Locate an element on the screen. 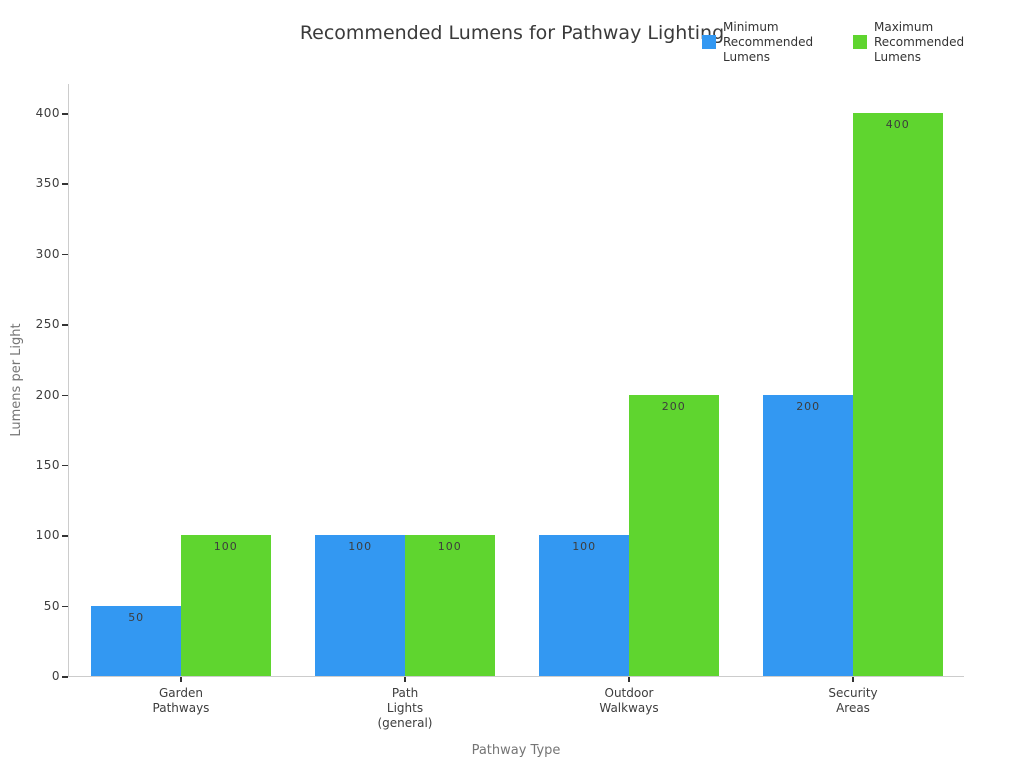 Image resolution: width=1024 pixels, height=768 pixels. y-tick-label: 200 is located at coordinates (47, 394).